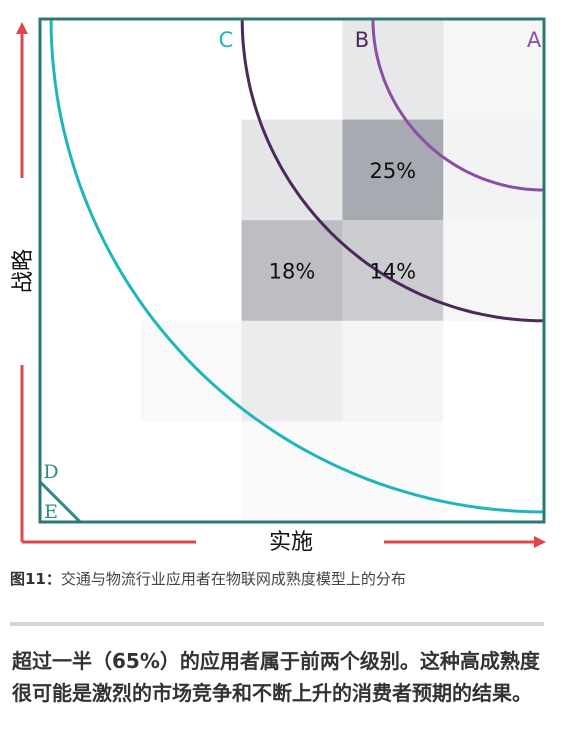 Image resolution: width=568 pixels, height=752 pixels. I want to click on level-arc-a, so click(457, 105).